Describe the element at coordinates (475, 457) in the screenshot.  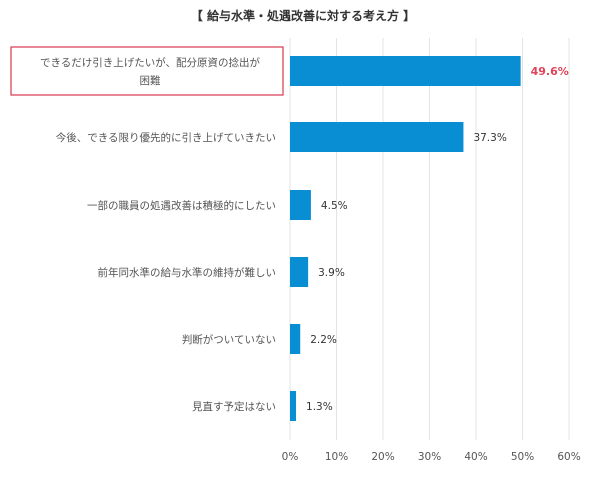
I see `x-tick-label: 40%` at that location.